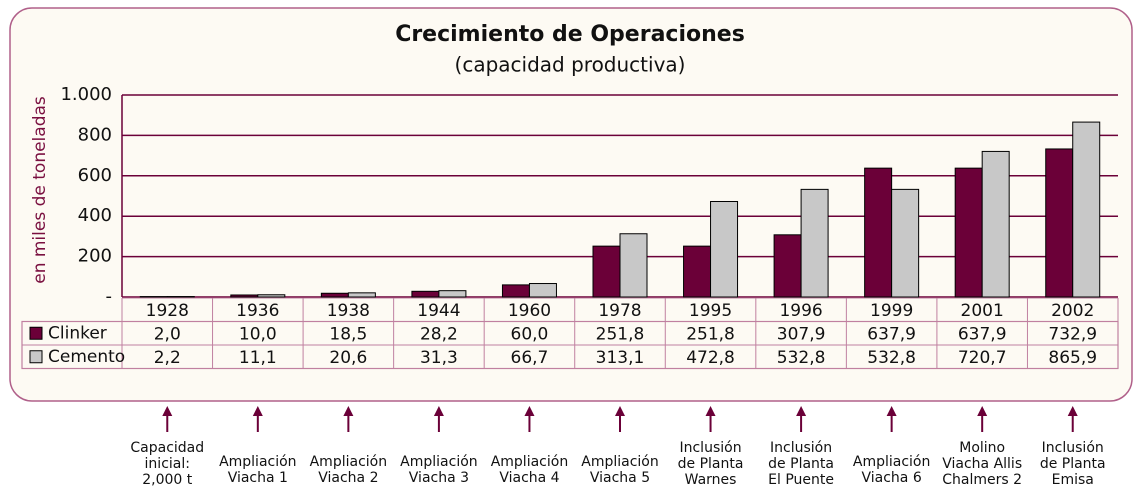 This screenshot has width=1143, height=490. What do you see at coordinates (1072, 334) in the screenshot?
I see `data-label: 732,9` at bounding box center [1072, 334].